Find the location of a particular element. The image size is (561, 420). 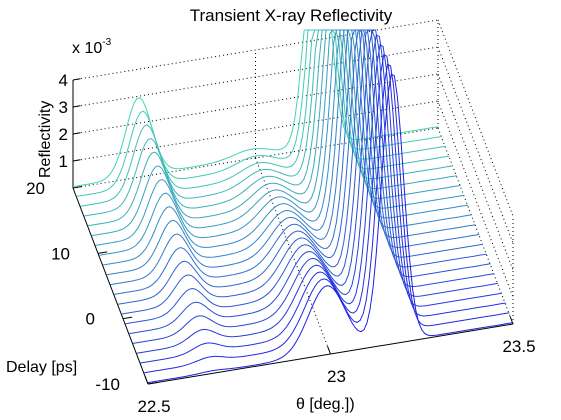

y-axis-label: Delay [ps] is located at coordinates (41, 367).